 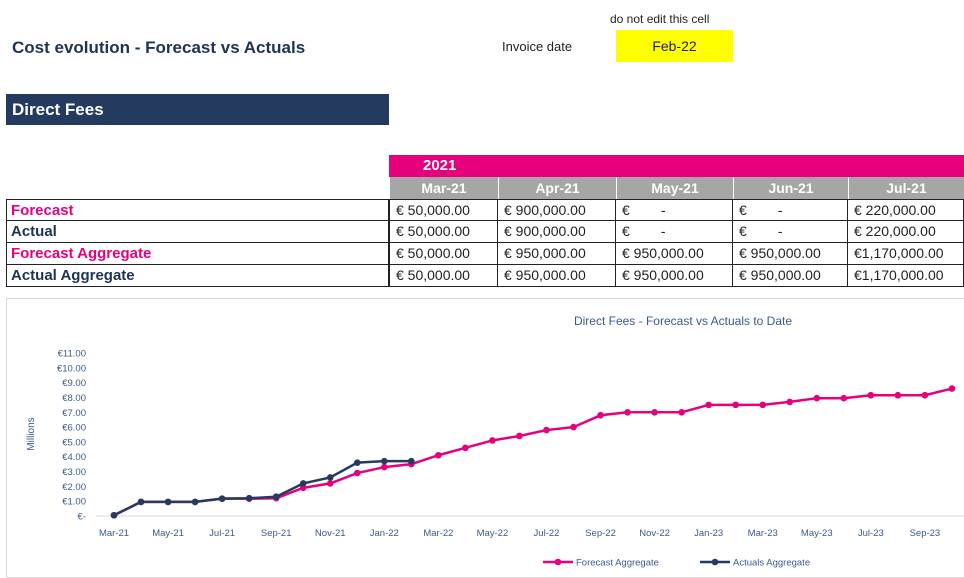 What do you see at coordinates (262, 488) in the screenshot?
I see `series-line` at bounding box center [262, 488].